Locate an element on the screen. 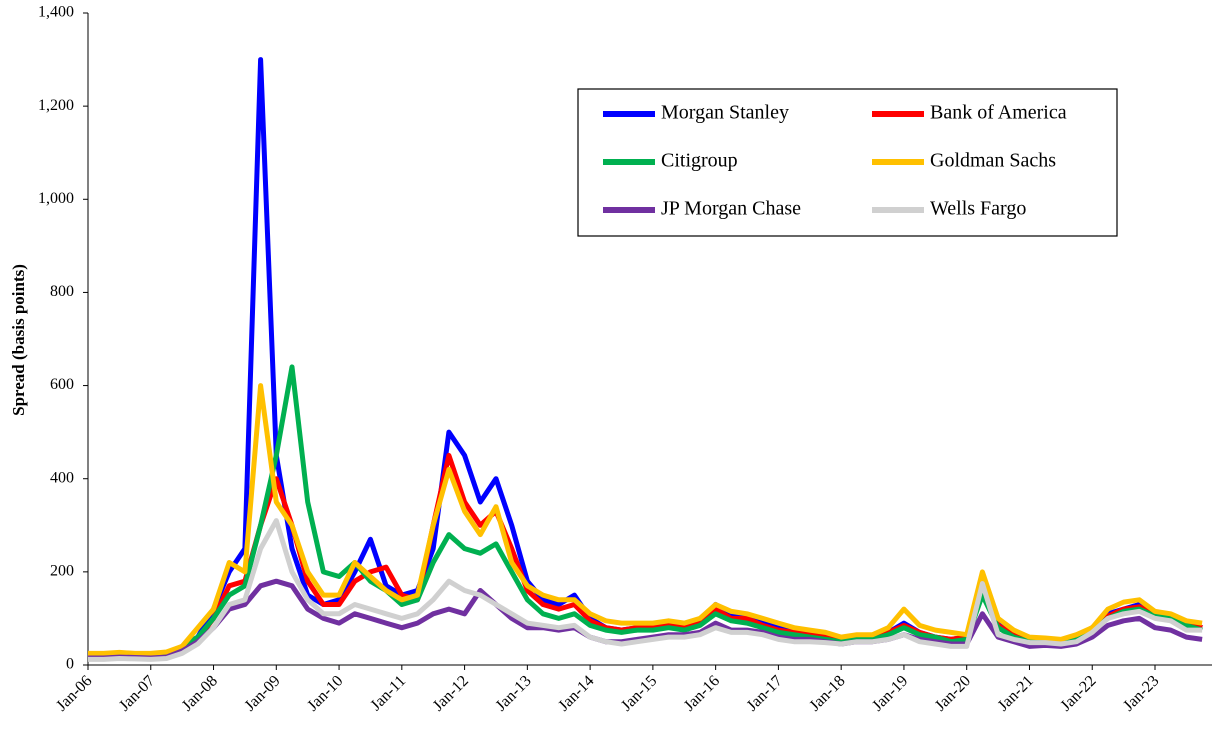  x-tick-label: Jan-13 is located at coordinates (514, 693).